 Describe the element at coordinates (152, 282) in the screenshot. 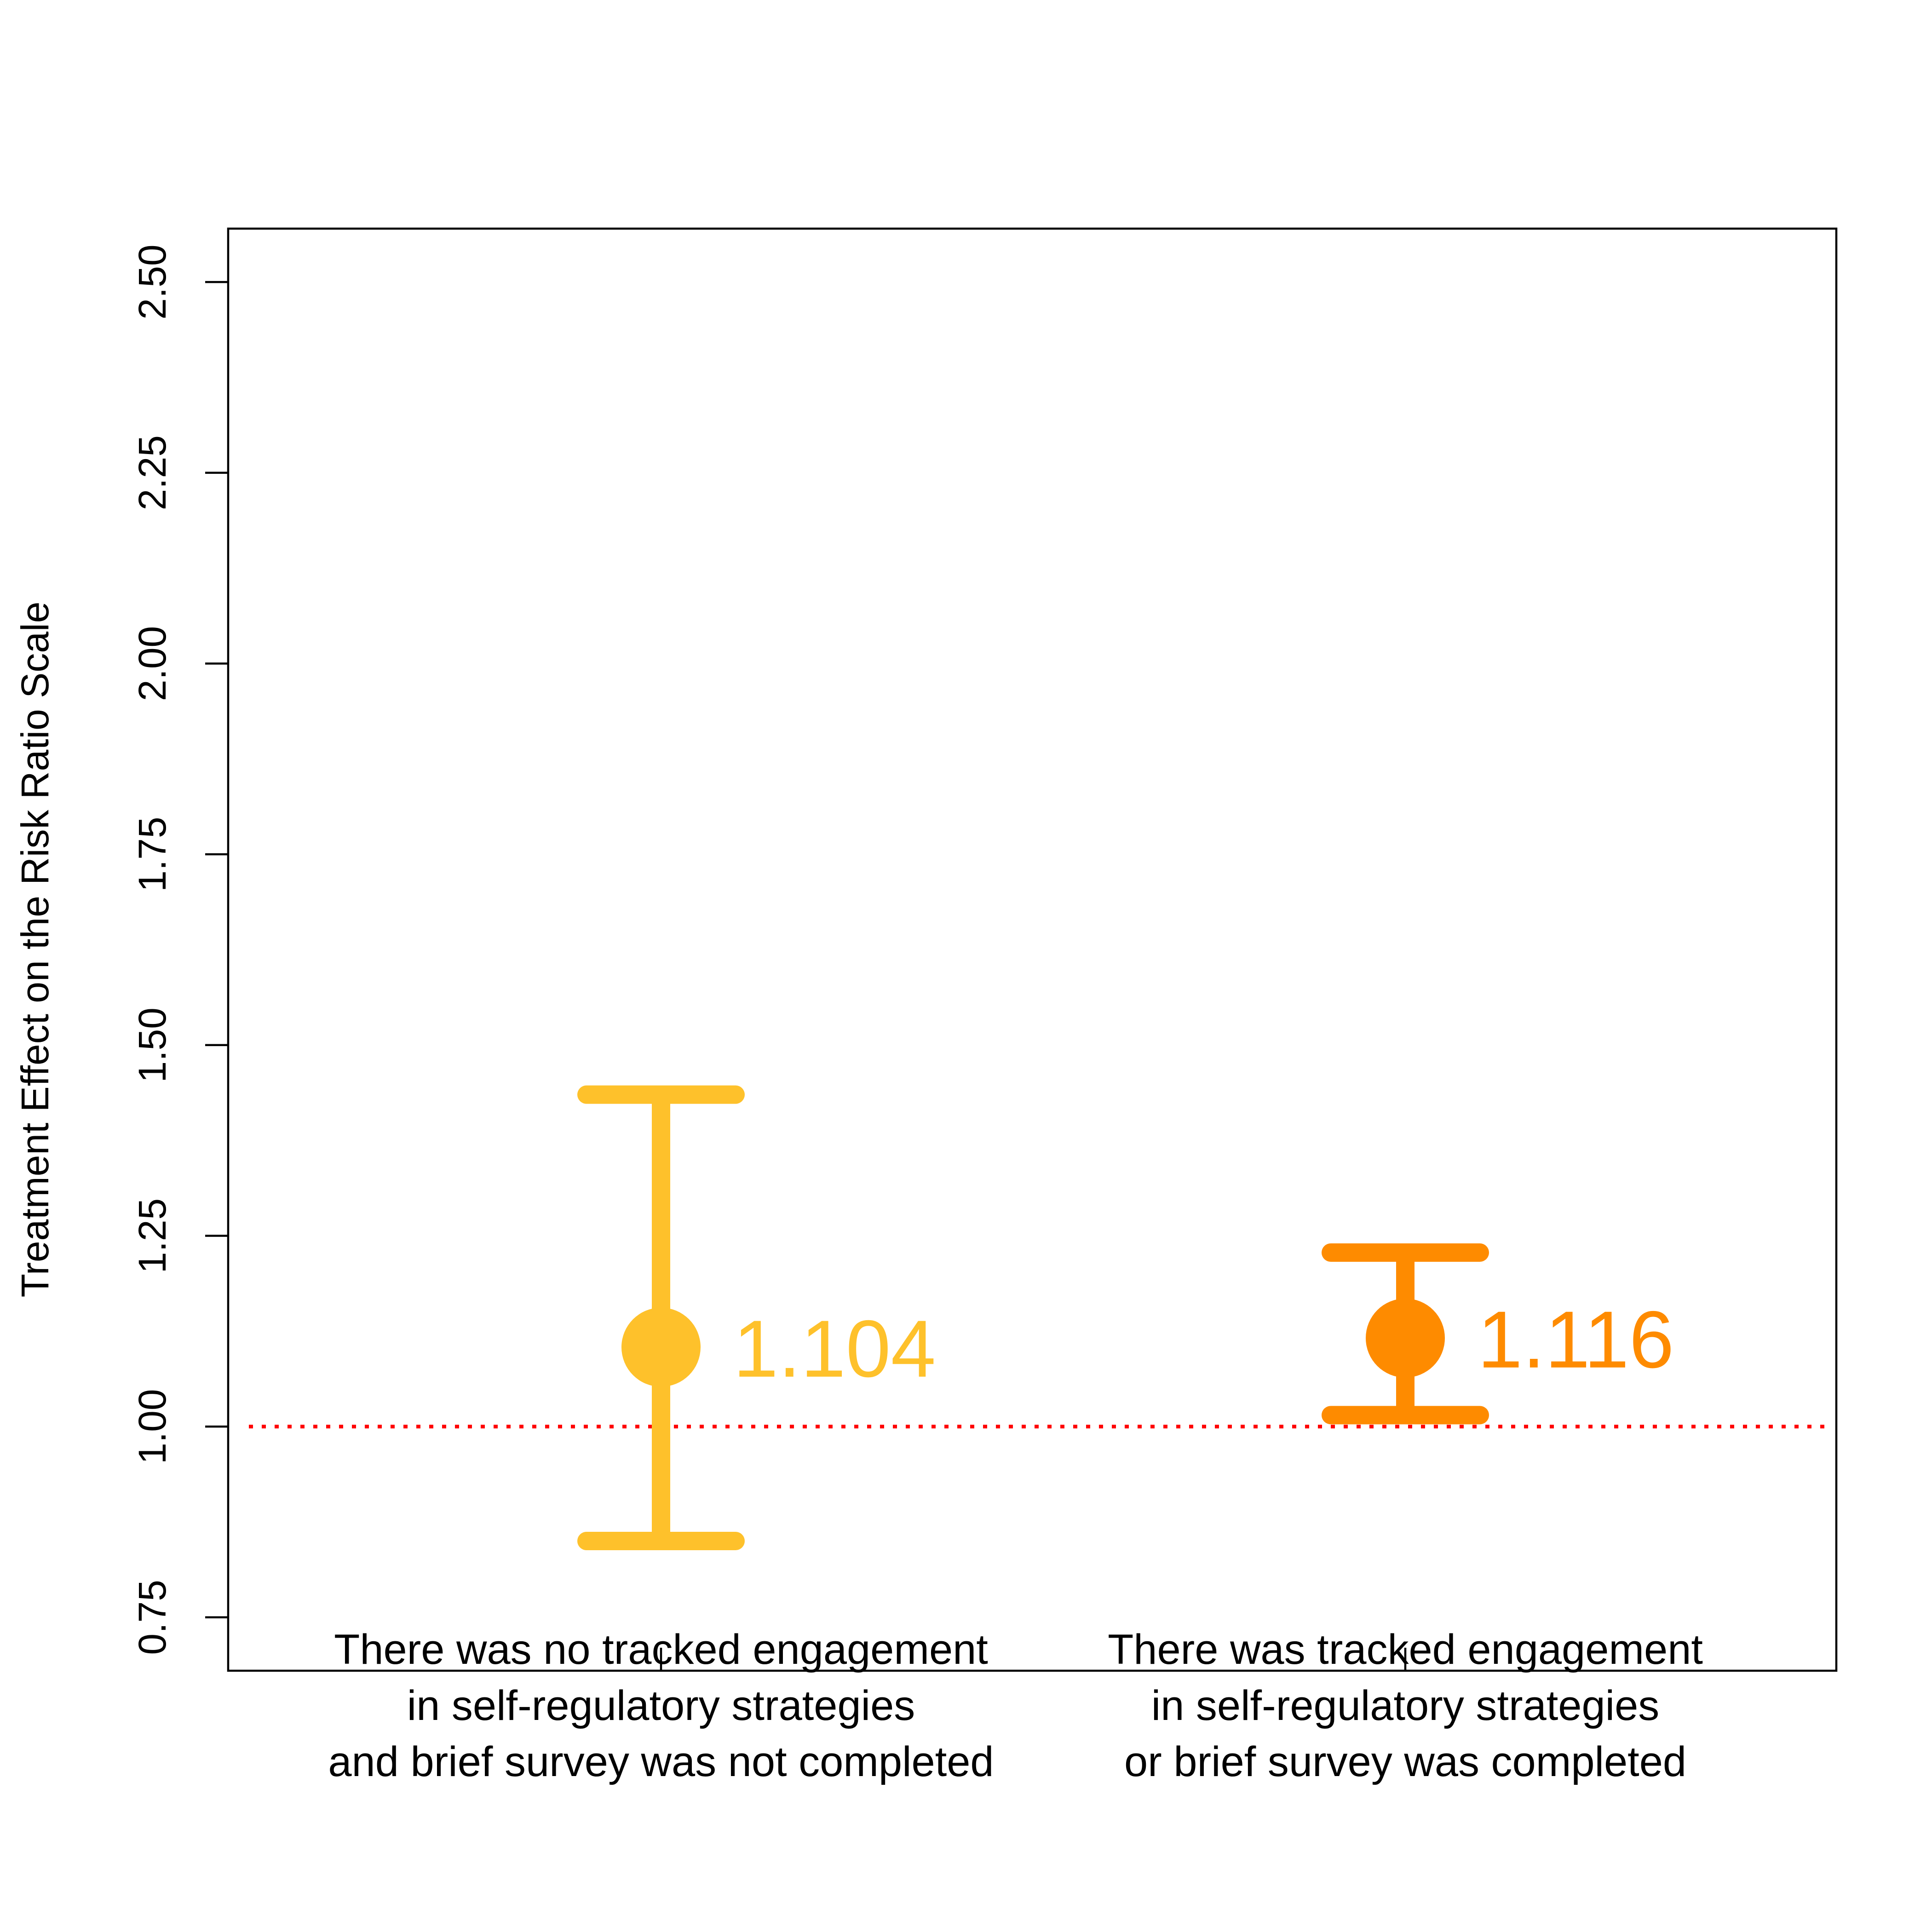

I see `y-tick-label: 2.50` at that location.